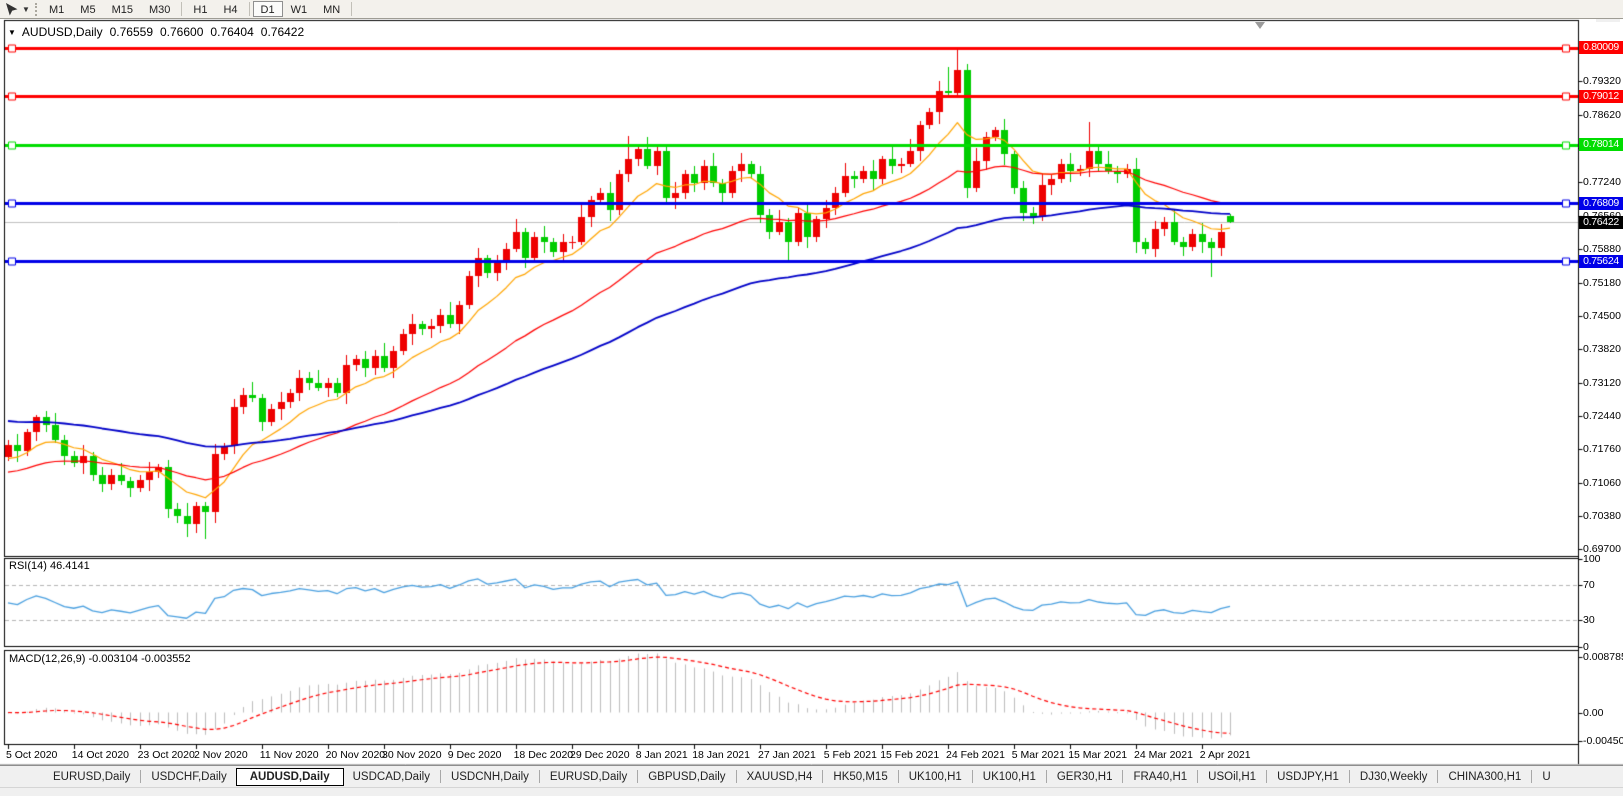 This screenshot has width=1623, height=796. What do you see at coordinates (1601, 145) in the screenshot?
I see `hline-price-tag: 0.78014` at bounding box center [1601, 145].